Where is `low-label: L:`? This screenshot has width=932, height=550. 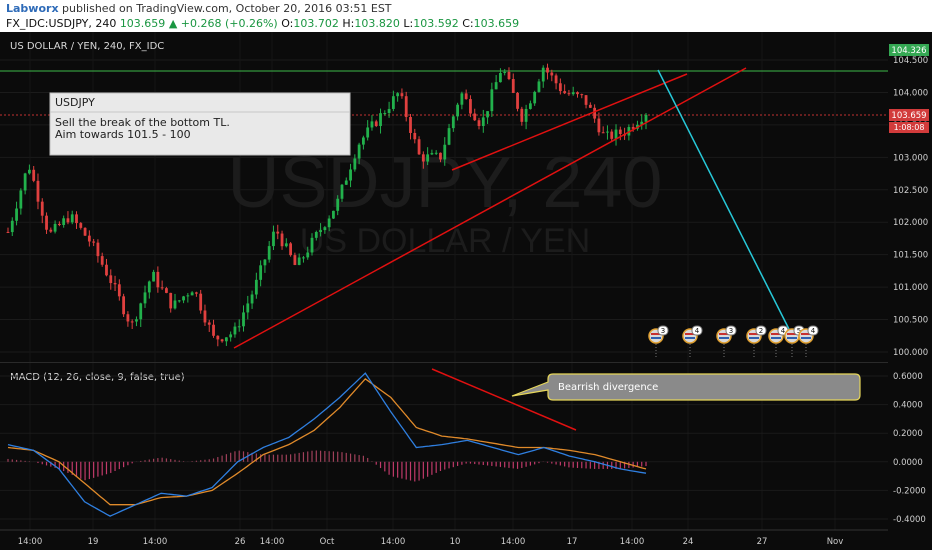
low-label: L: is located at coordinates (408, 23).